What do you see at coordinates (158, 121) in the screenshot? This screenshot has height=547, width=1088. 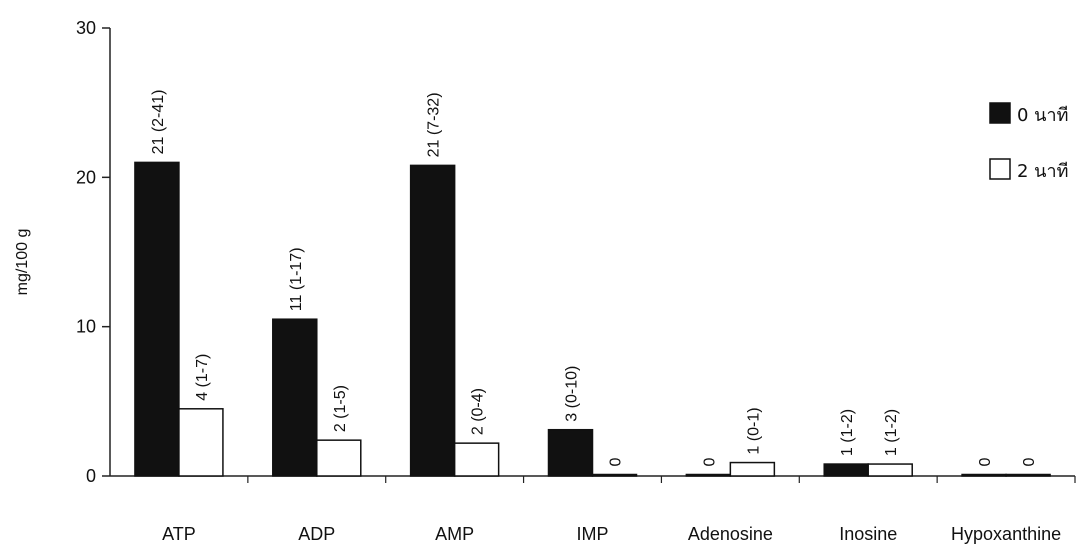 I see `bar-data-label: 21 (2-41)` at bounding box center [158, 121].